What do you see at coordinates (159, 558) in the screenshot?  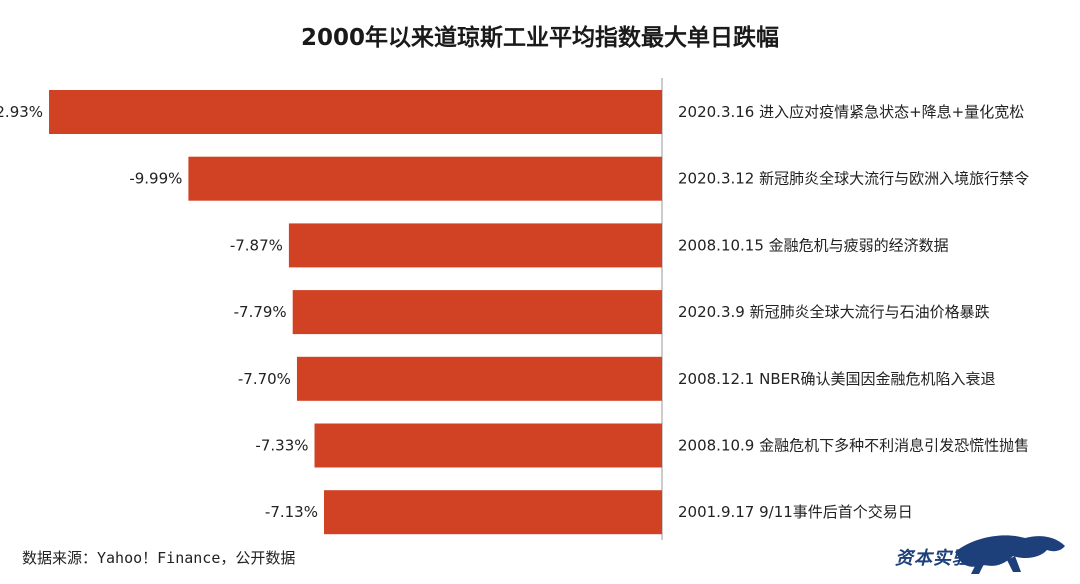 I see `source-note: 数据来源：Yahoo！Finance，公开数据` at bounding box center [159, 558].